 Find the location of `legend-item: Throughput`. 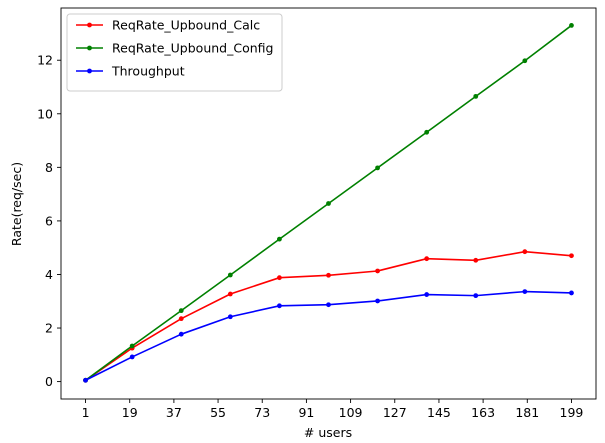

legend-item: Throughput is located at coordinates (130, 71).